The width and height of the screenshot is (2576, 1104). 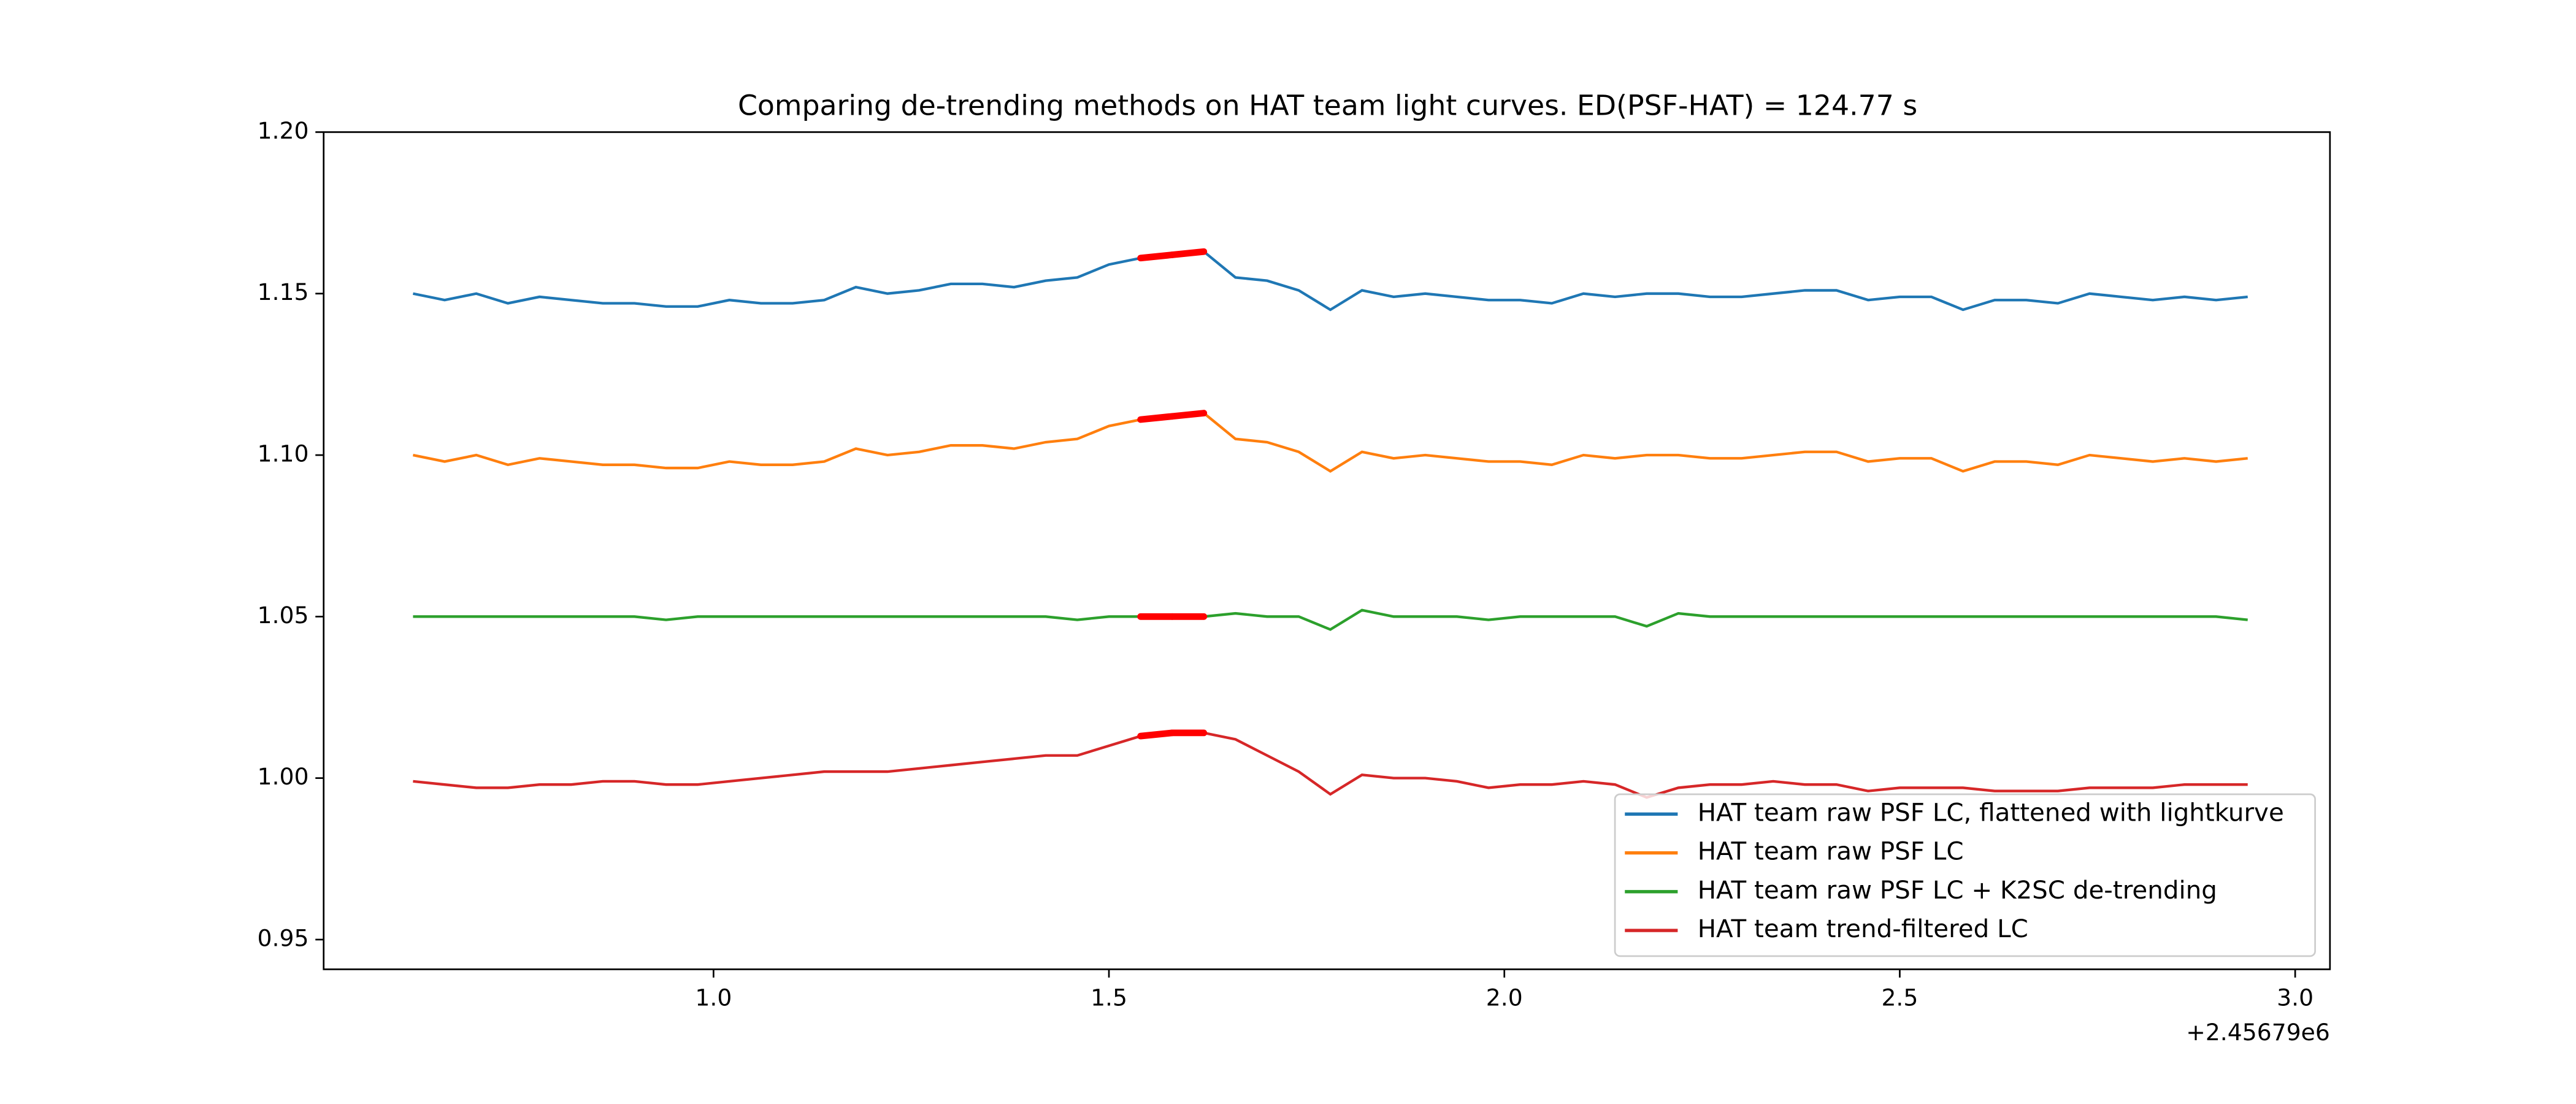 What do you see at coordinates (283, 291) in the screenshot?
I see `y-tick-label: 1.15` at bounding box center [283, 291].